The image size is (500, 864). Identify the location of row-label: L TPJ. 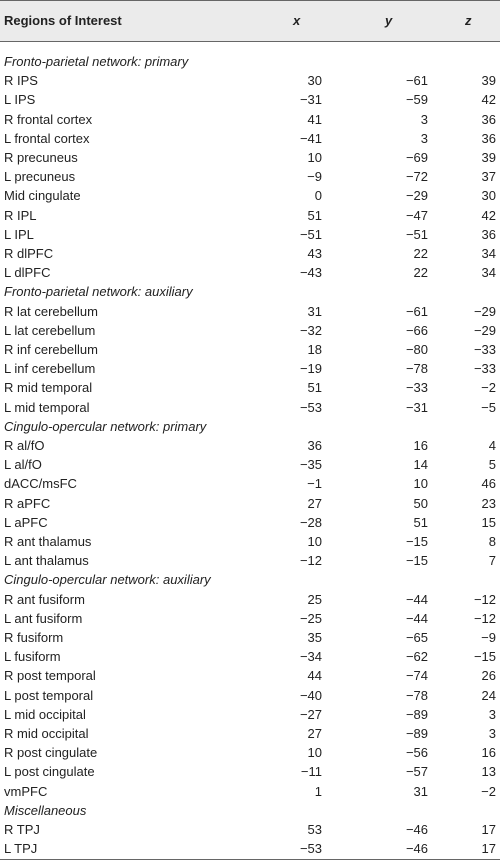
(21, 849).